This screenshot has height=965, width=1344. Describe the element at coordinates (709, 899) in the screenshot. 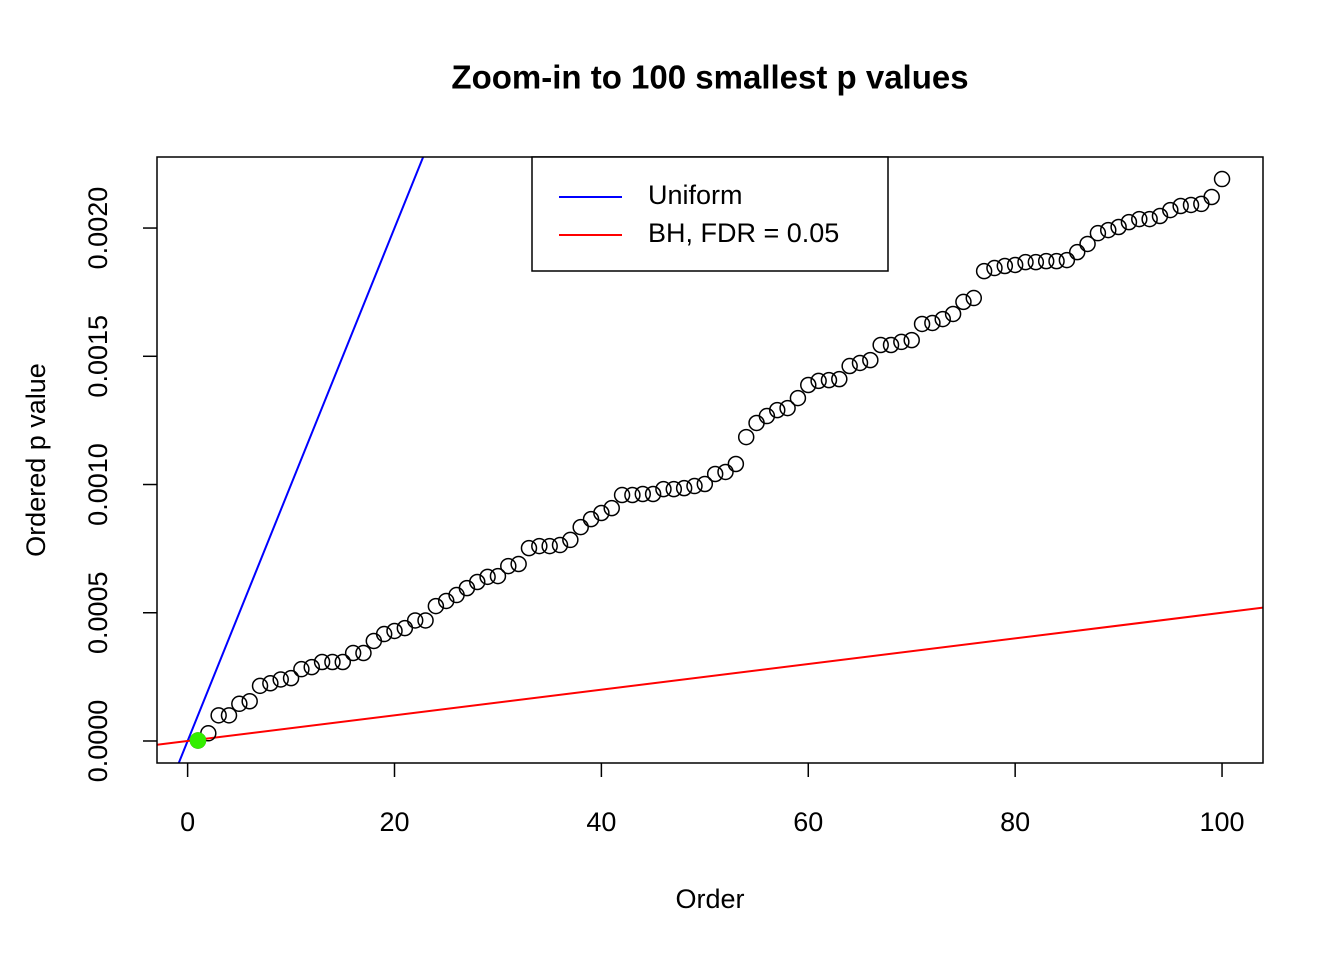

I see `x-axis-label: Order` at that location.